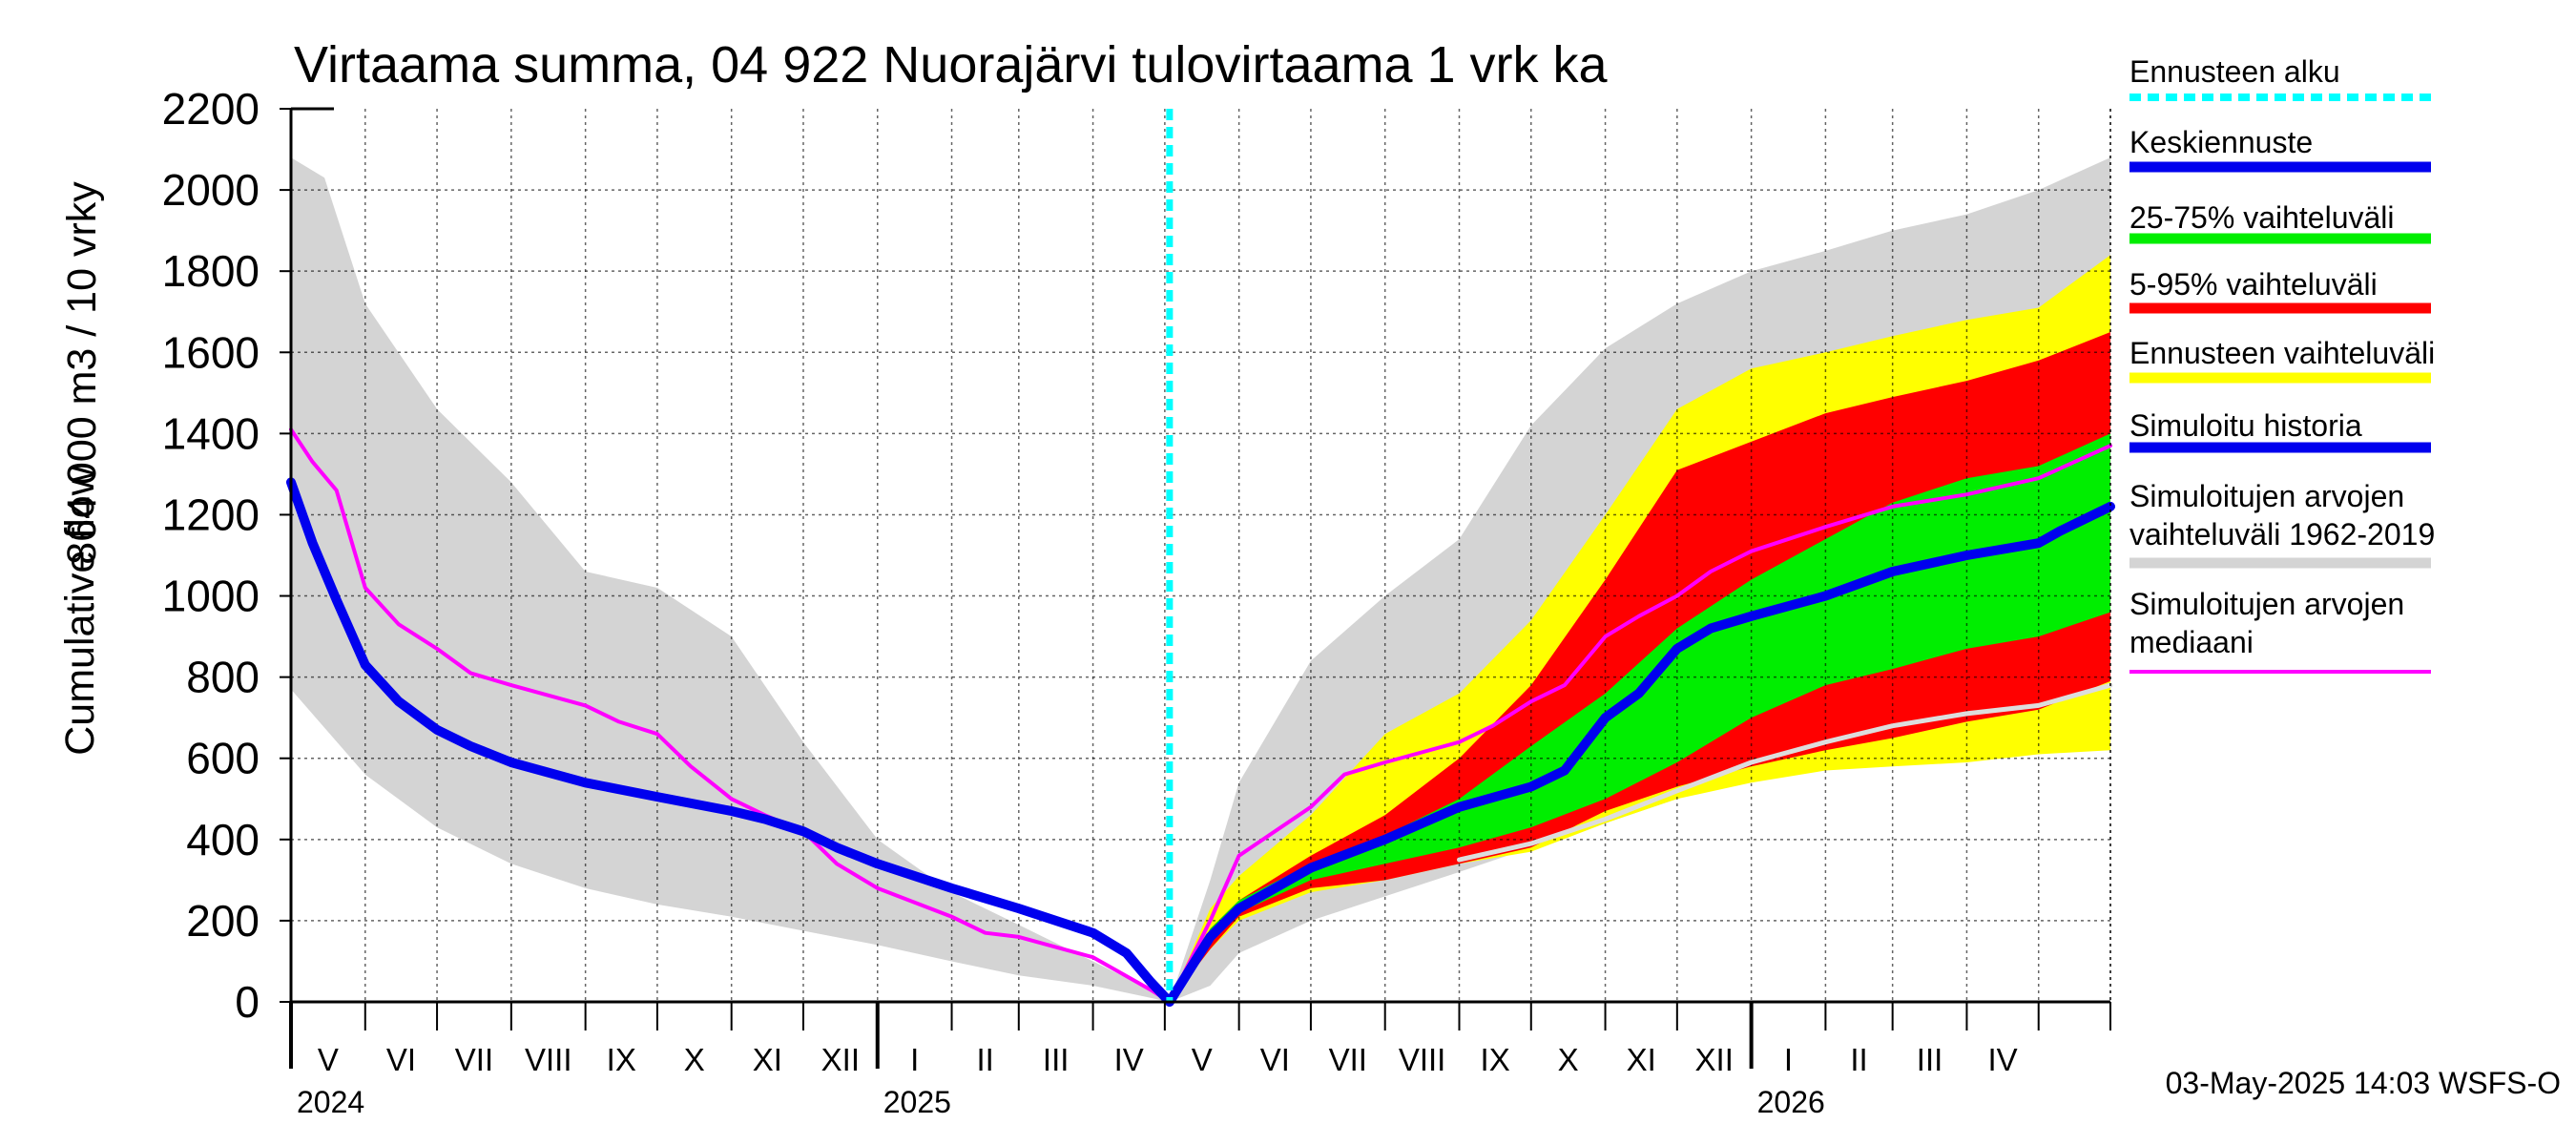 This screenshot has width=2576, height=1145. What do you see at coordinates (2221, 142) in the screenshot?
I see `legend-label: Keskiennuste` at bounding box center [2221, 142].